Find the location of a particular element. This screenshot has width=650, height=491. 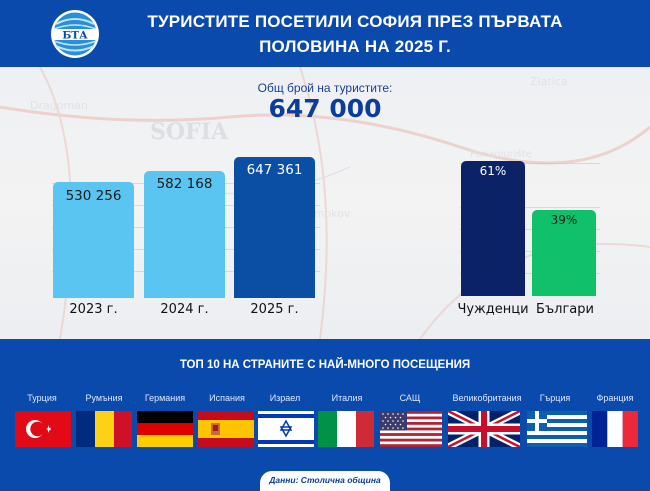

uk-flag-icon is located at coordinates (484, 429).